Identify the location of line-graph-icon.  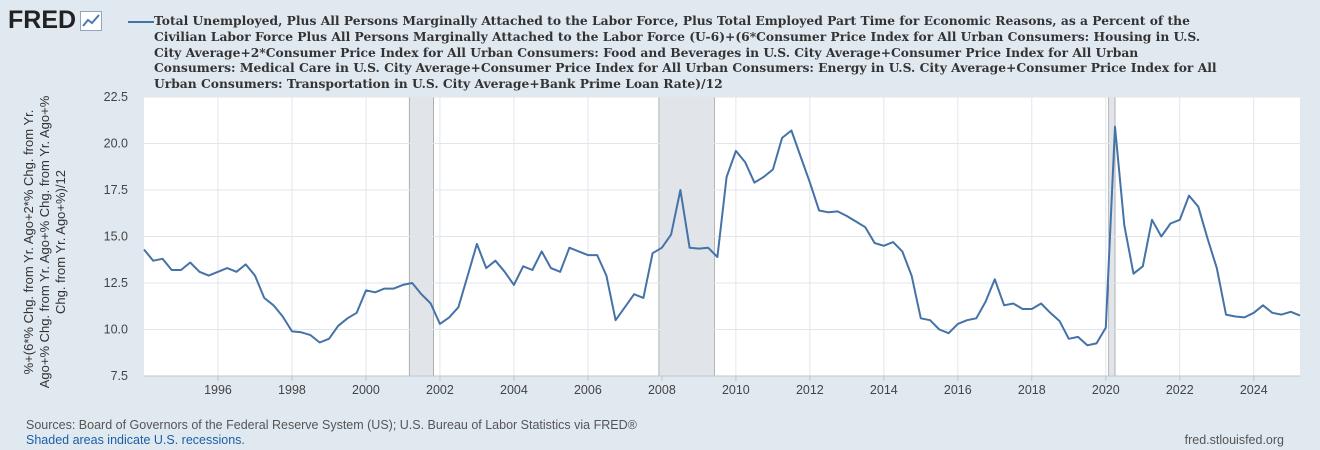
(91, 20).